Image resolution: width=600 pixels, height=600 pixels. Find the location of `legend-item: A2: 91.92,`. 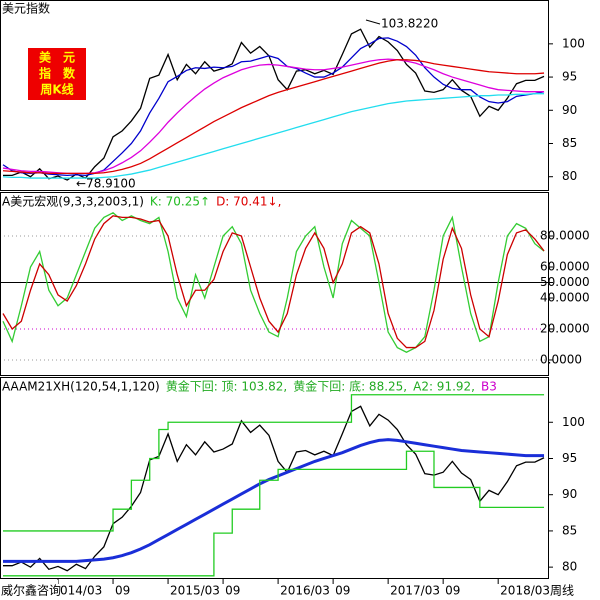

legend-item: A2: 91.92, is located at coordinates (444, 387).